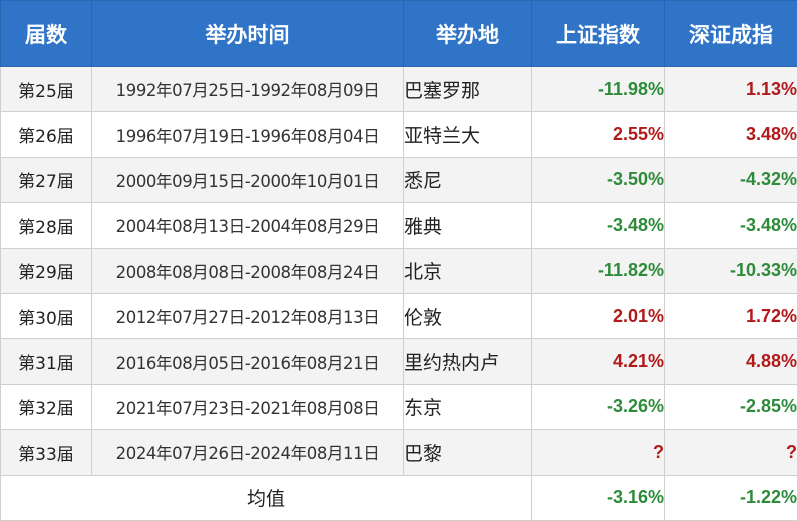 The image size is (797, 521). I want to click on column-header-period: 举办时间, so click(248, 34).